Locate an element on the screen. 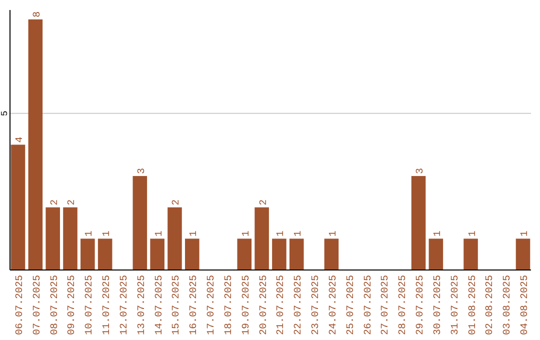 The height and width of the screenshot is (340, 540). x-tick-label: 10.07.2025 is located at coordinates (90, 305).